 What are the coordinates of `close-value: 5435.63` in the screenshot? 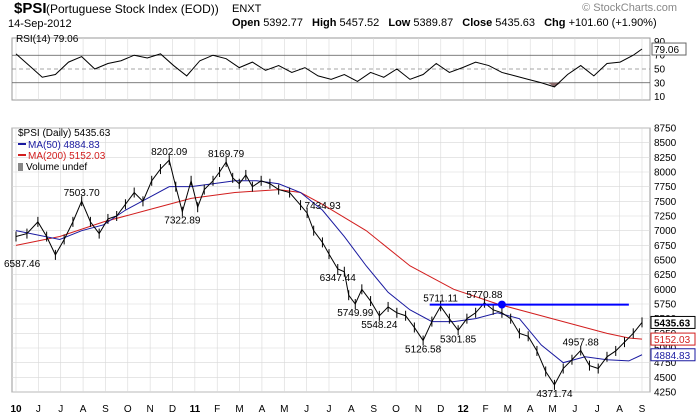 It's located at (515, 23).